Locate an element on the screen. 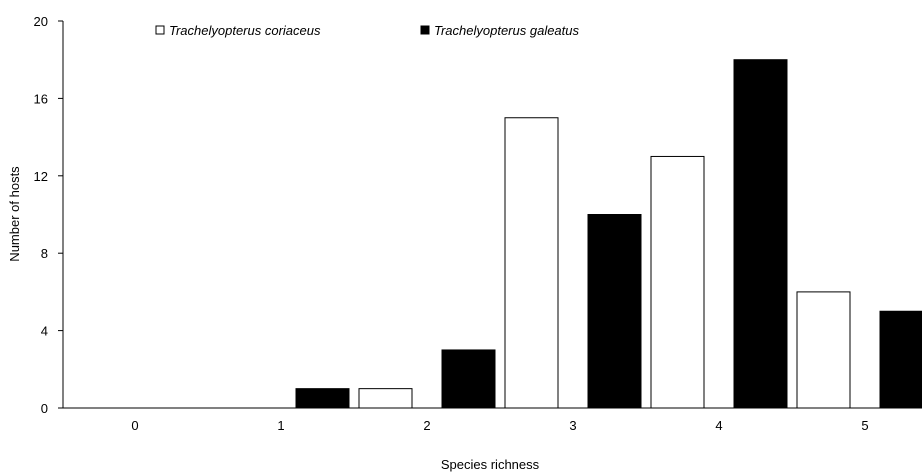  x-axis-title: Species richness is located at coordinates (490, 464).